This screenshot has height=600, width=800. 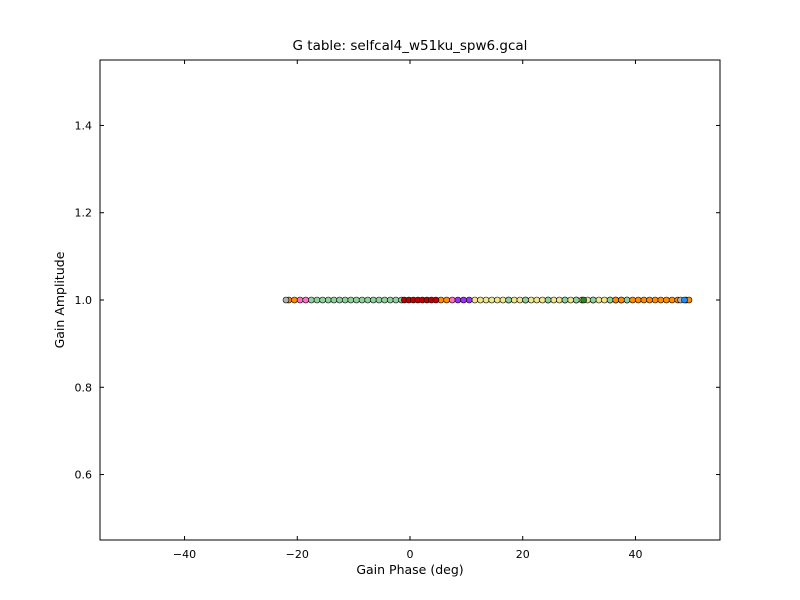 I want to click on x-axis-title: Gain Phase (deg), so click(x=409, y=569).